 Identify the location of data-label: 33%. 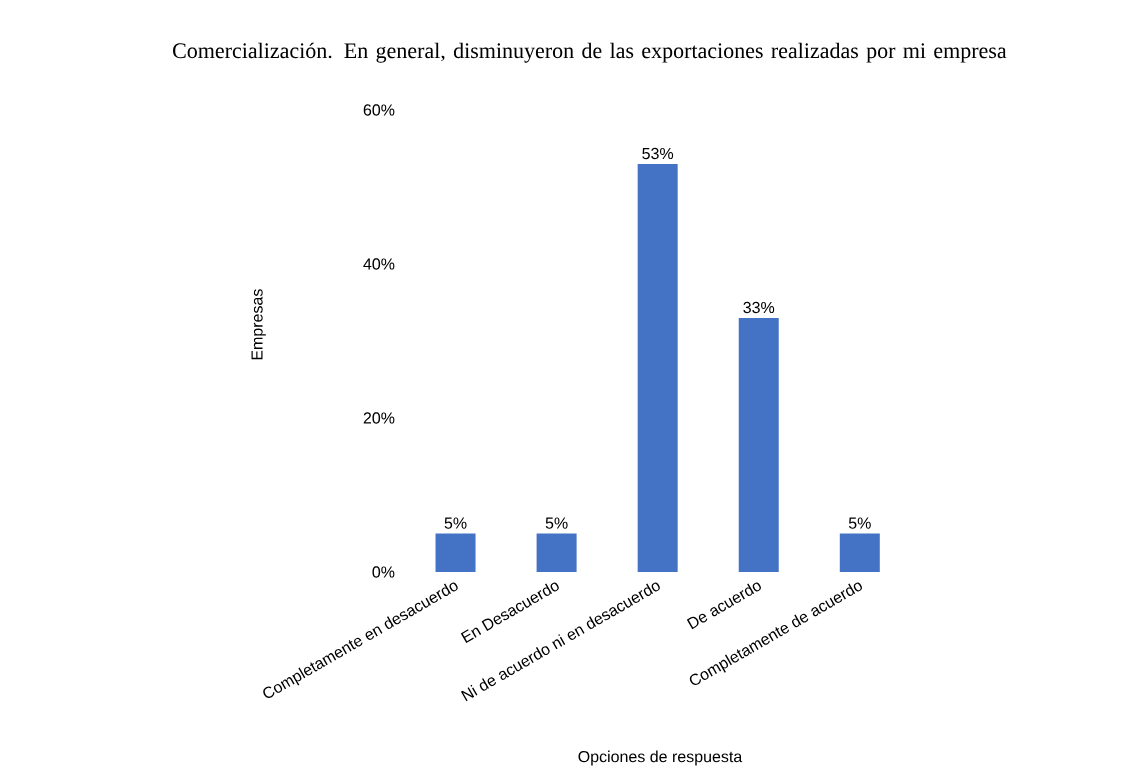
(759, 307).